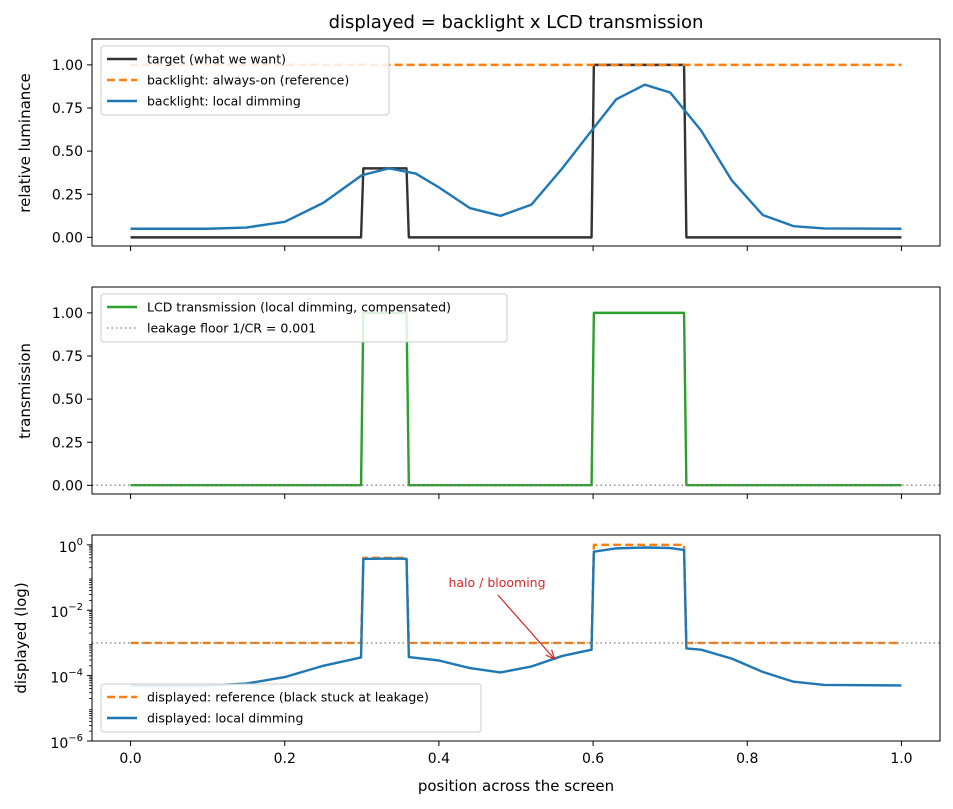  What do you see at coordinates (439, 759) in the screenshot?
I see `x-tick-label: 0.4` at bounding box center [439, 759].